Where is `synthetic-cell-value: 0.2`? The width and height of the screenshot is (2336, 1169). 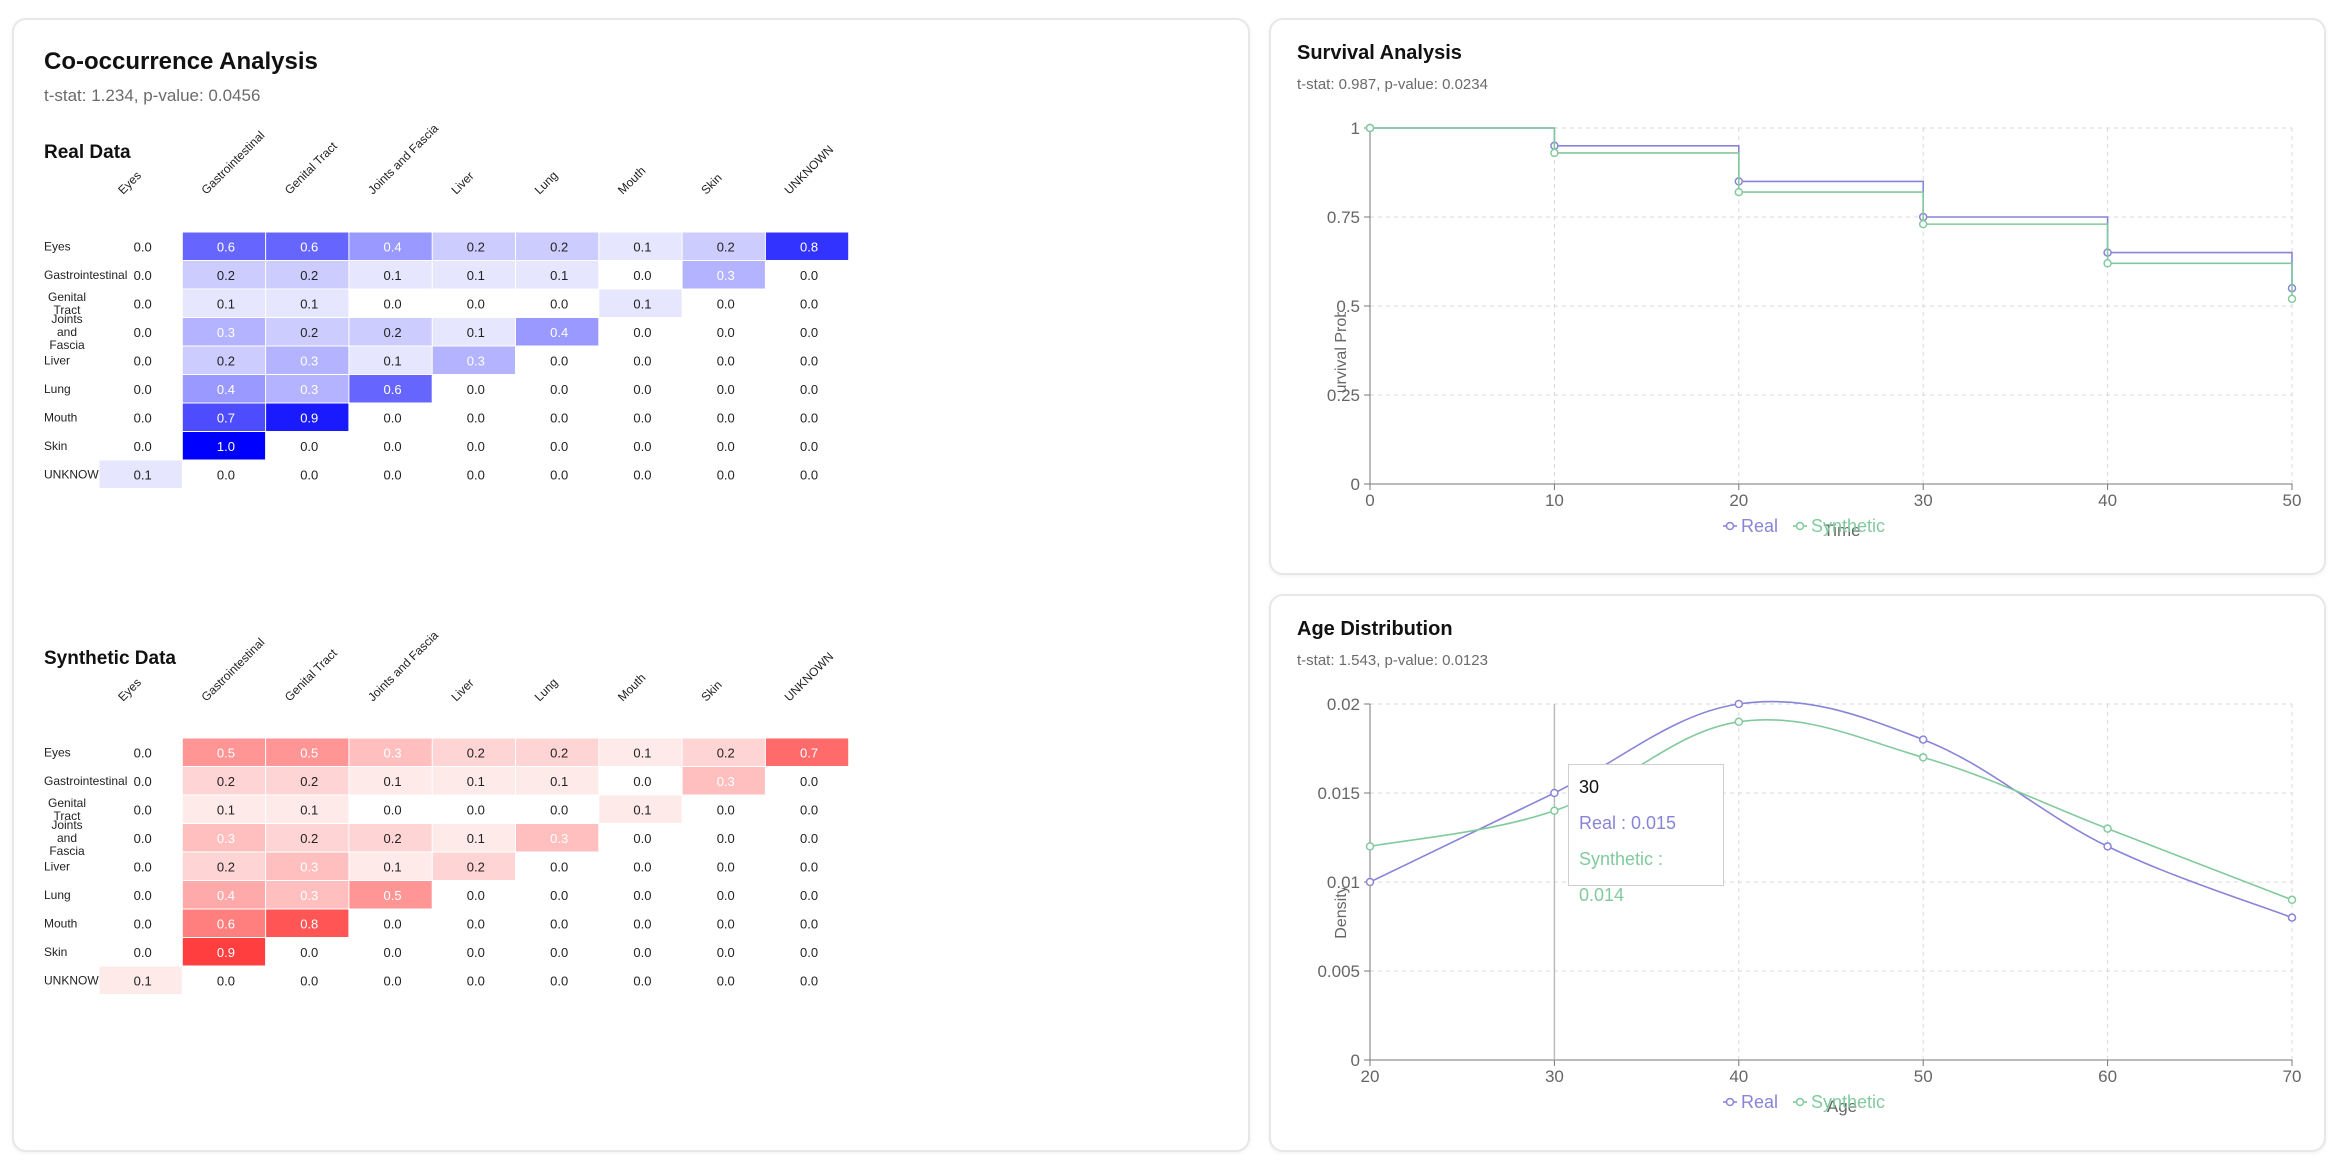 synthetic-cell-value: 0.2 is located at coordinates (226, 781).